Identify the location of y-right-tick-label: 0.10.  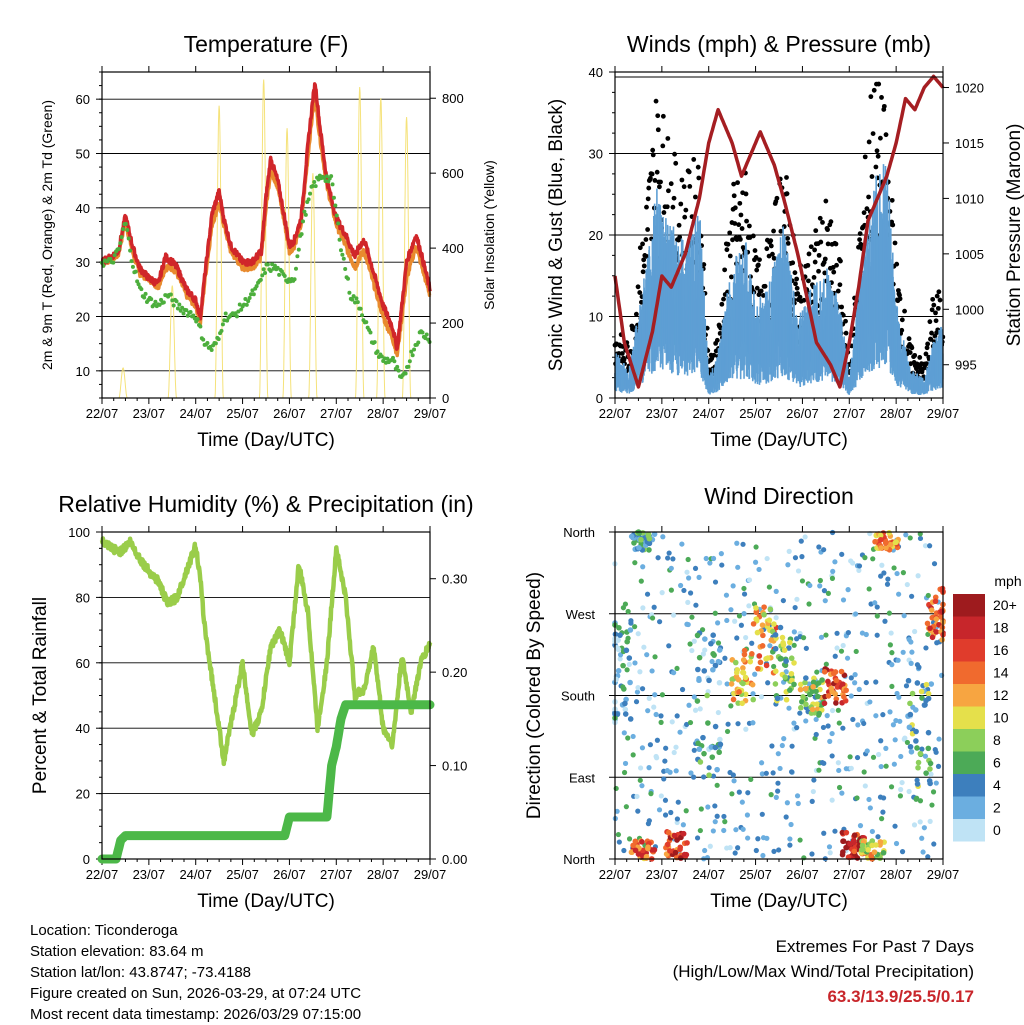
(454, 766).